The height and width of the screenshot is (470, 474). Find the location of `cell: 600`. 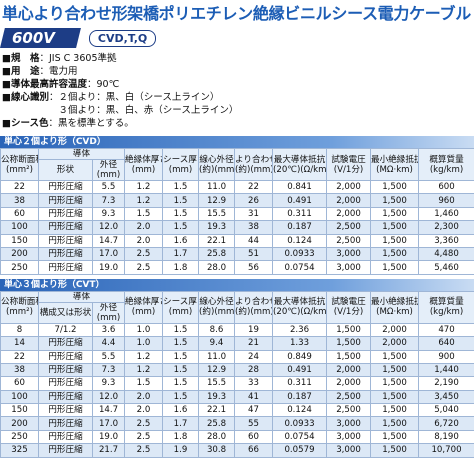

cell: 600 is located at coordinates (446, 187).